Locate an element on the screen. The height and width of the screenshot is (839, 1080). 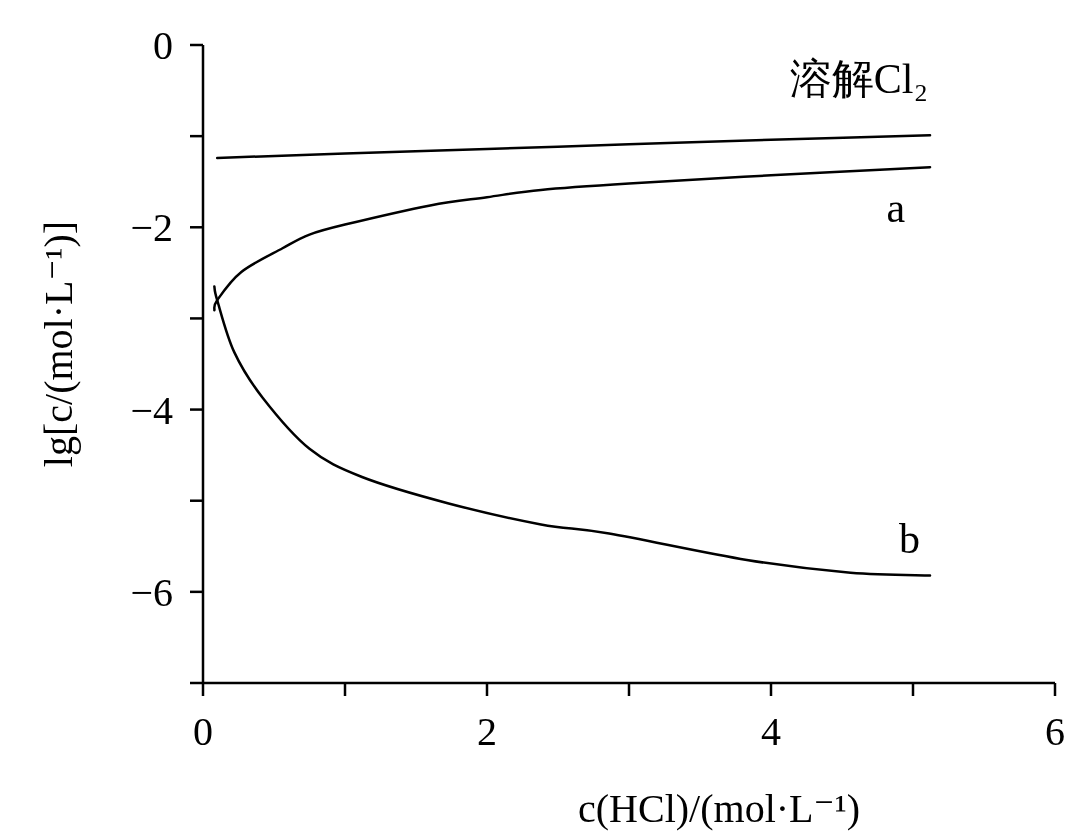
y-tick-label: −6 is located at coordinates (151, 592).